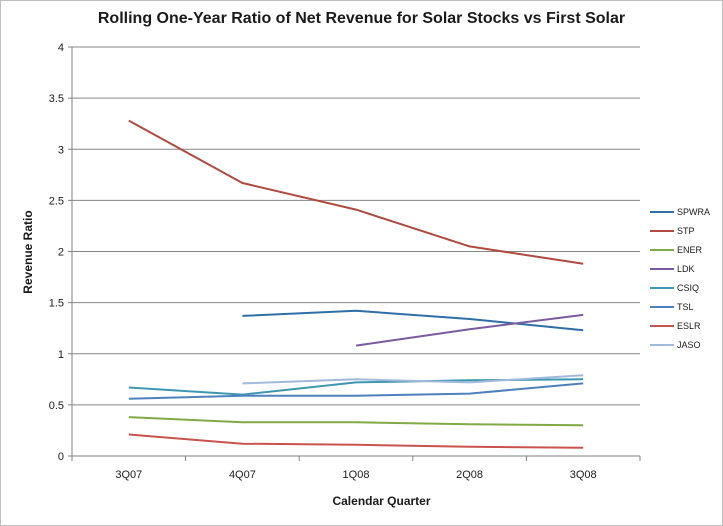 This screenshot has width=723, height=526. Describe the element at coordinates (56, 304) in the screenshot. I see `y-tick-label-3: 1.5` at that location.